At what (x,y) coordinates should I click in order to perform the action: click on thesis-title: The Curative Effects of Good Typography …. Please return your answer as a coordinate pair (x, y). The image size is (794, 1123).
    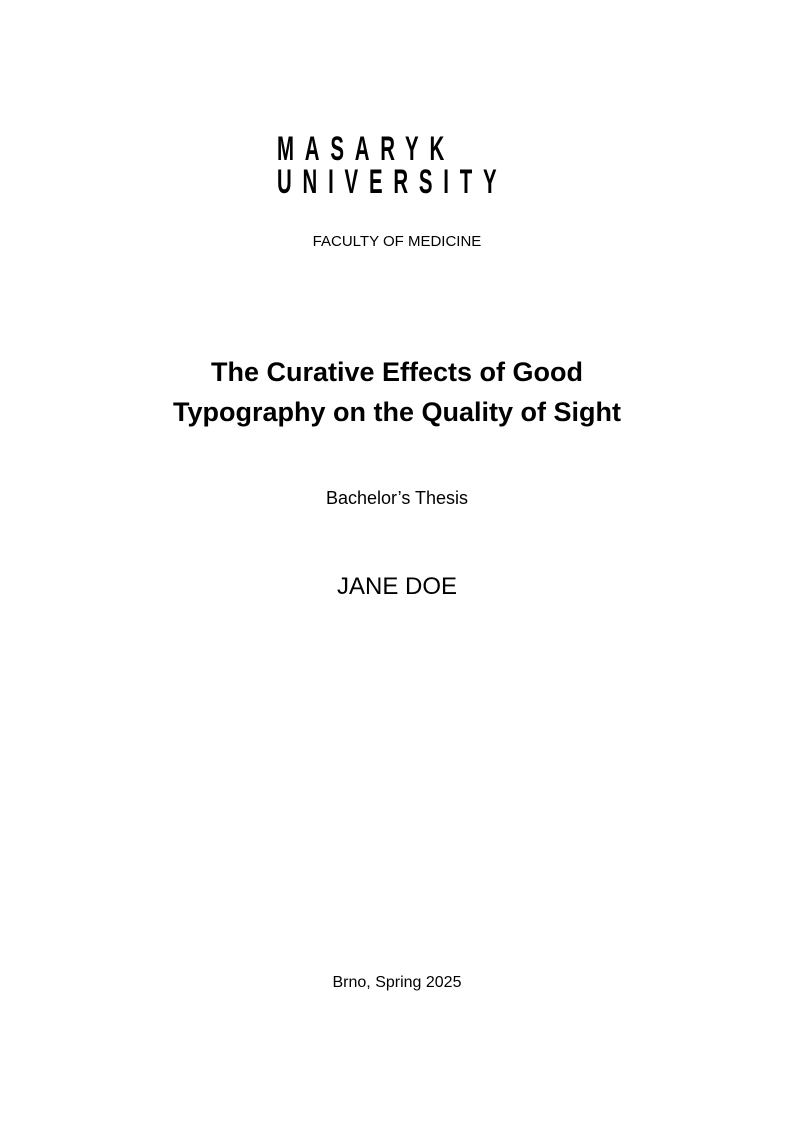
    Looking at the image, I should click on (397, 392).